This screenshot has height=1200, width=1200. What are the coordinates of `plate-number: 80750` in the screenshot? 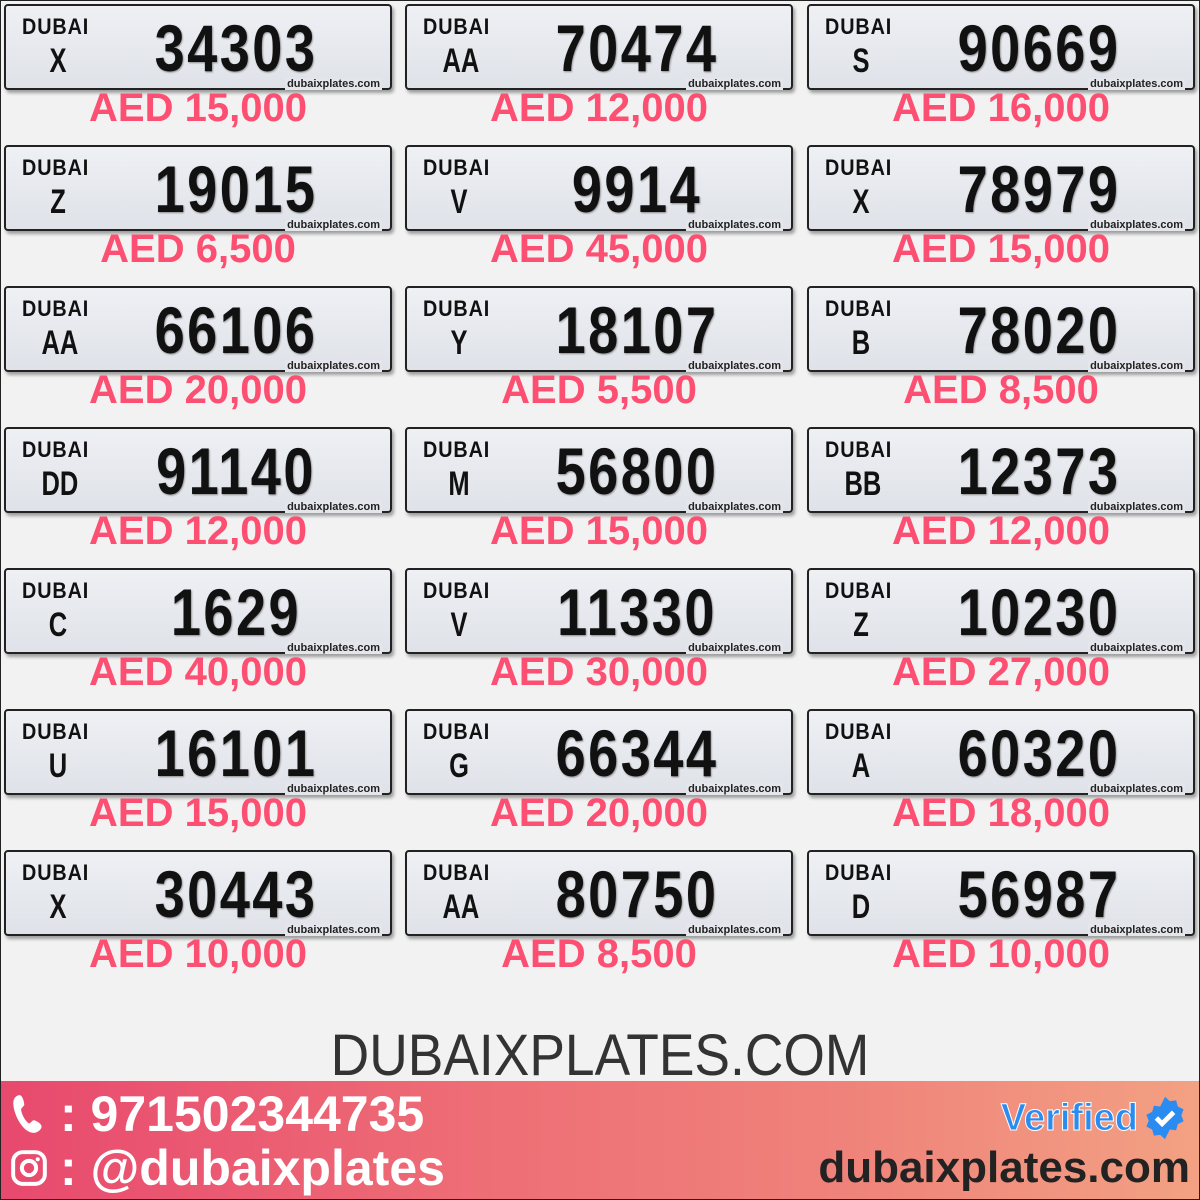 It's located at (637, 894).